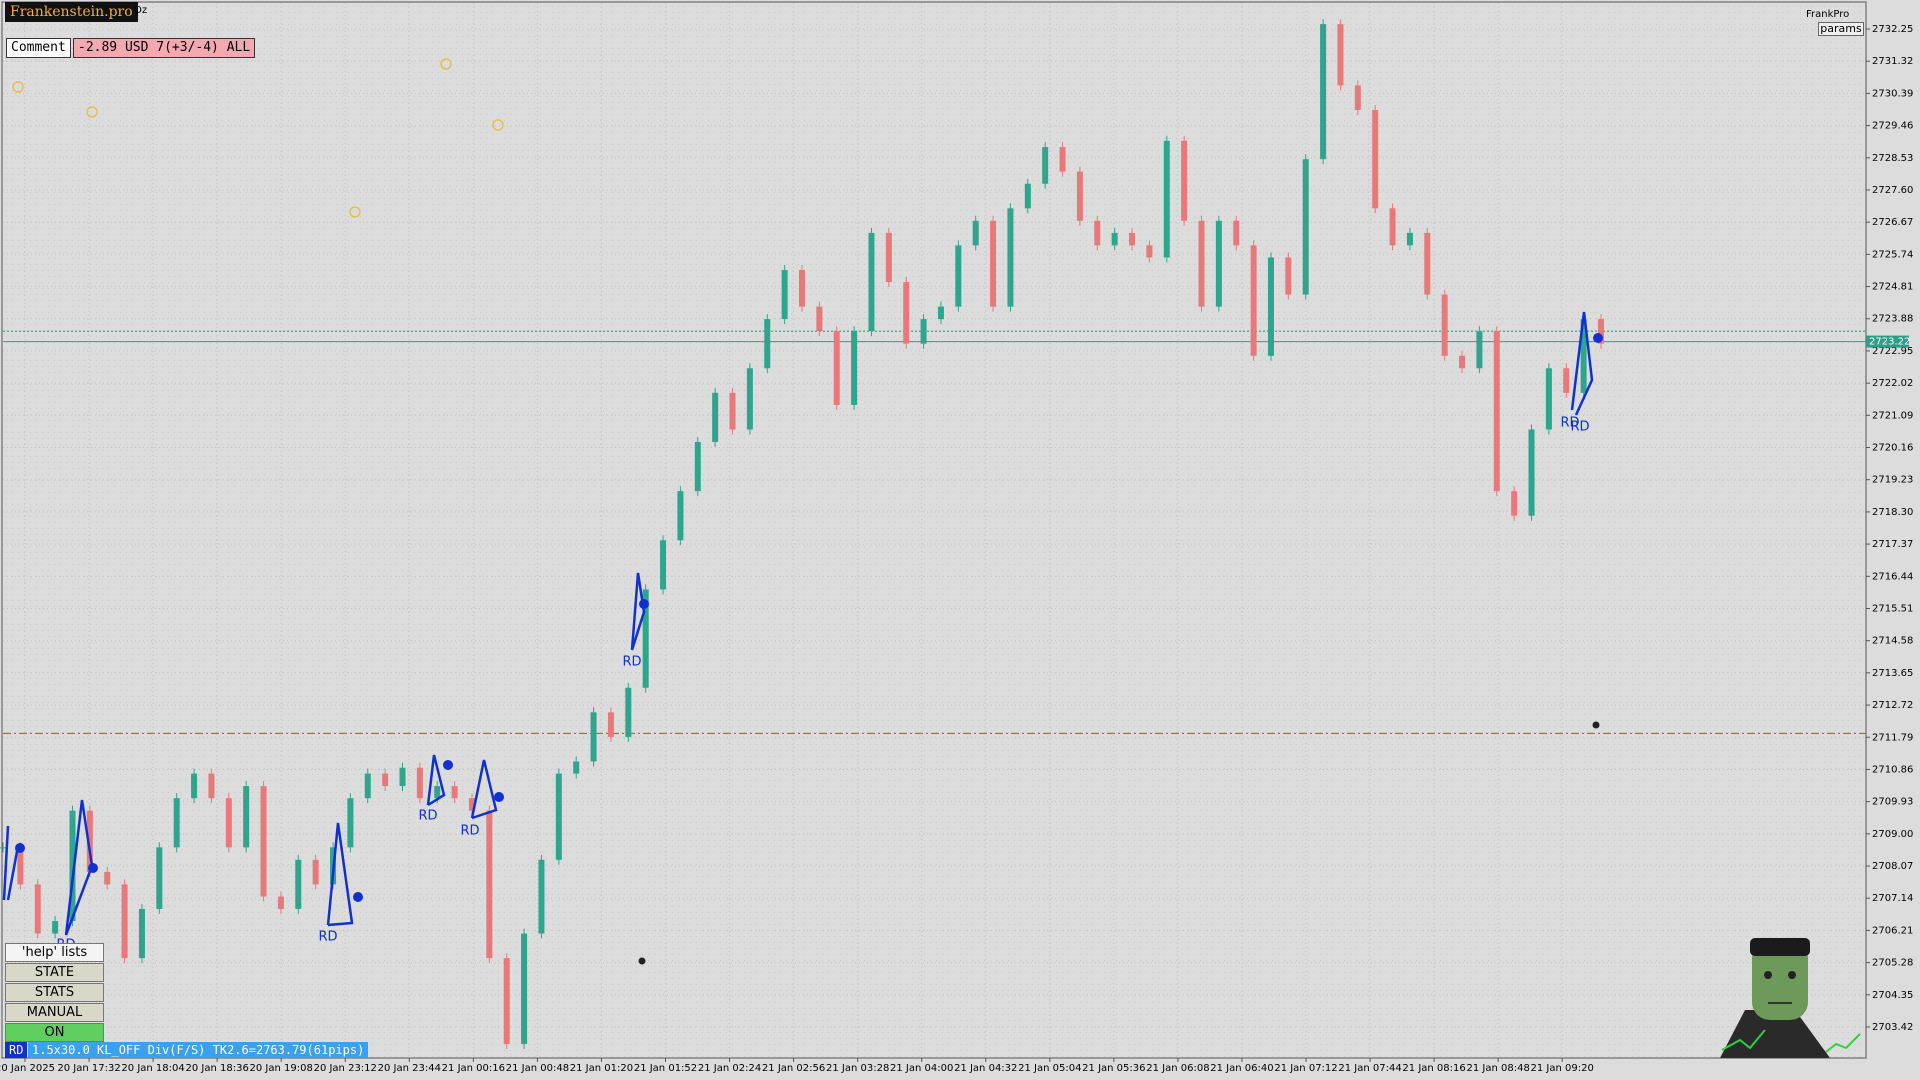  I want to click on x-tick-label: 21 Jan 05:04, so click(1049, 1068).